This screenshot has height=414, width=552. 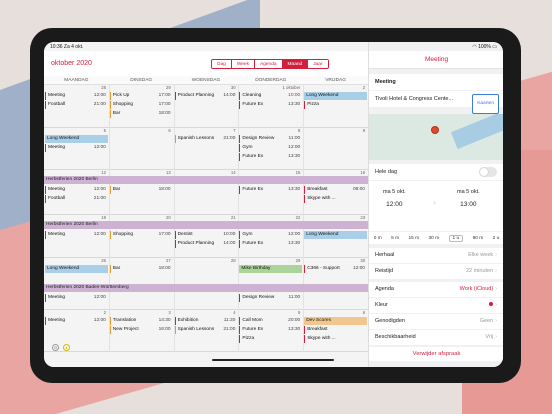 I want to click on day-number: 21, so click(x=233, y=217).